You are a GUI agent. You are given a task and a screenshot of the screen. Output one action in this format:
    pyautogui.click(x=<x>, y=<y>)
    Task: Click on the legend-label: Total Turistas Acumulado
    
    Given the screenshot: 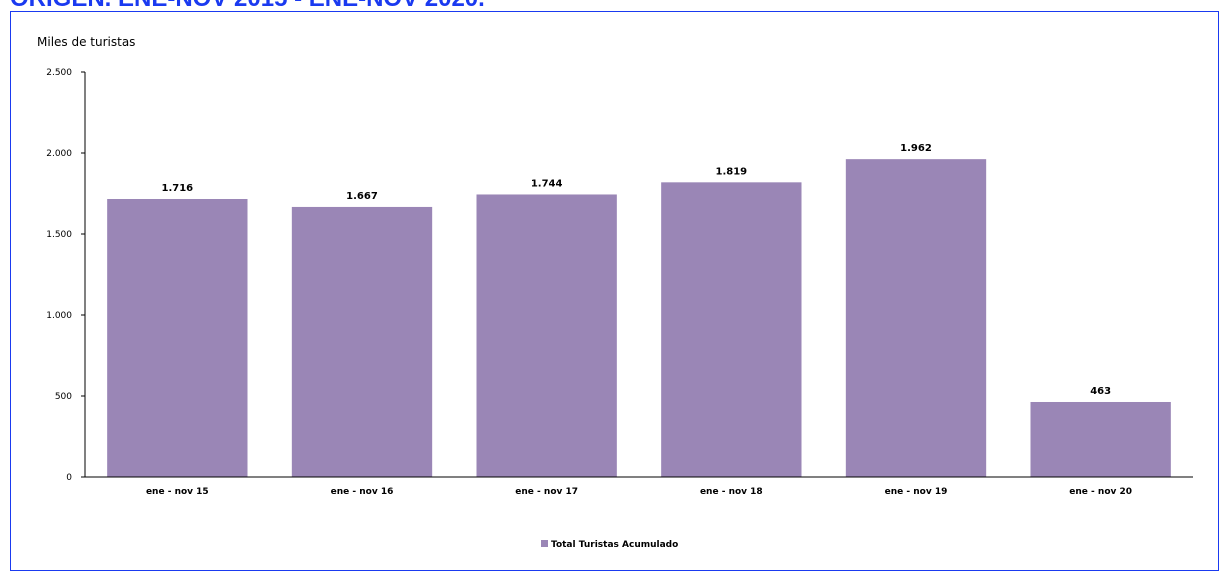 What is the action you would take?
    pyautogui.click(x=614, y=544)
    